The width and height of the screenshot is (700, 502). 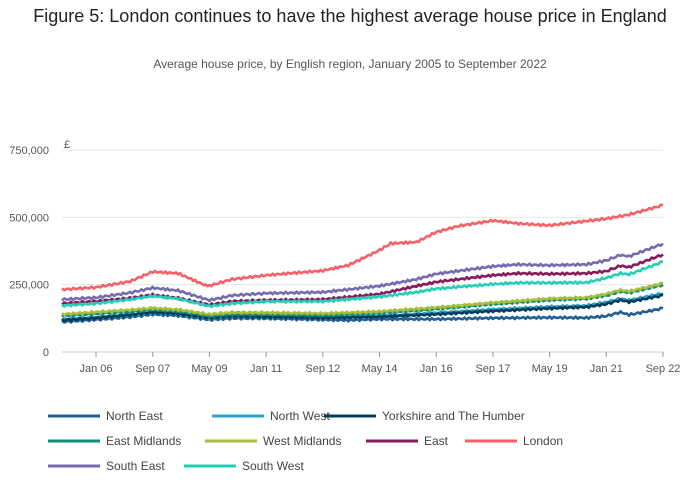 I want to click on x-tick-label: Jan 06, so click(x=96, y=369).